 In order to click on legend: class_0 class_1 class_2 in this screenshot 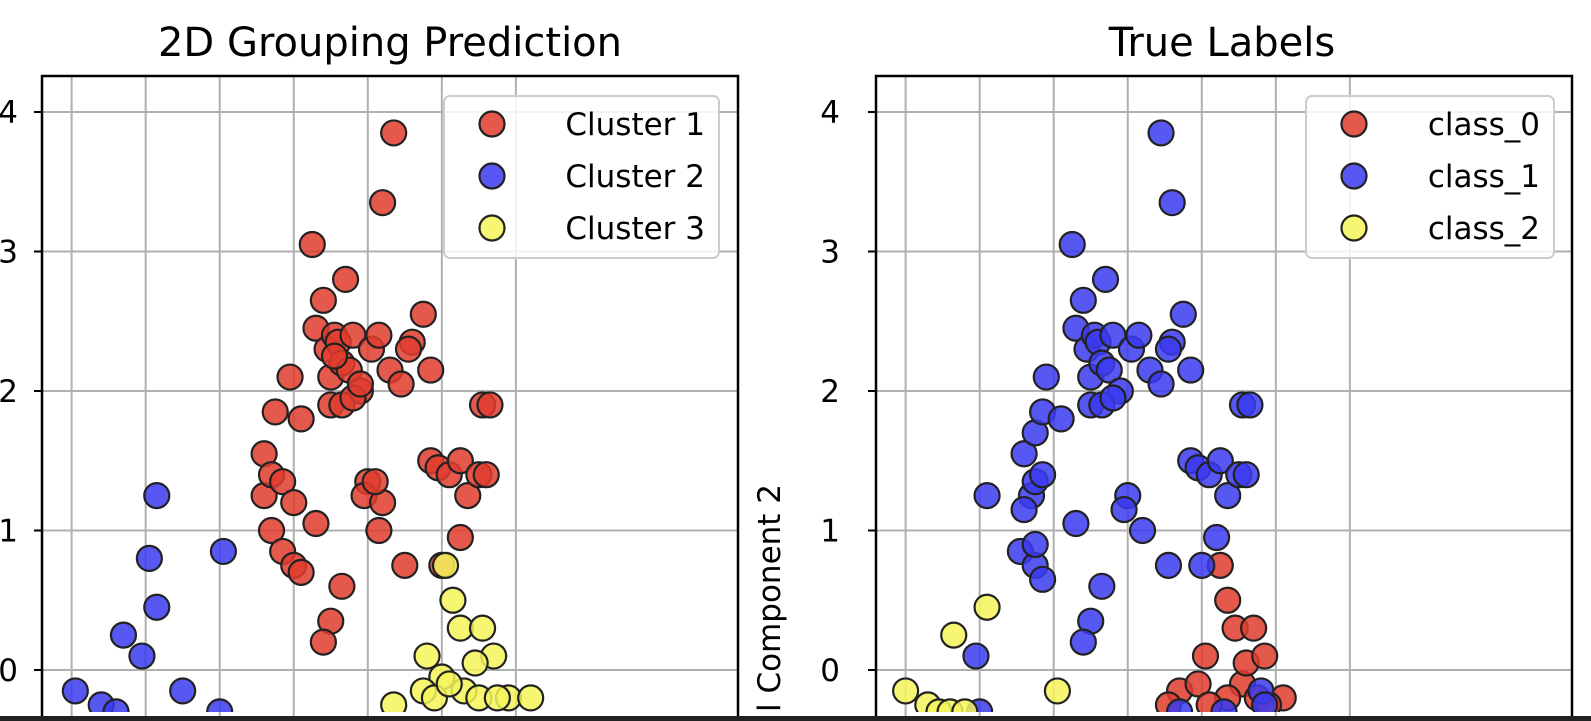, I will do `click(1430, 177)`.